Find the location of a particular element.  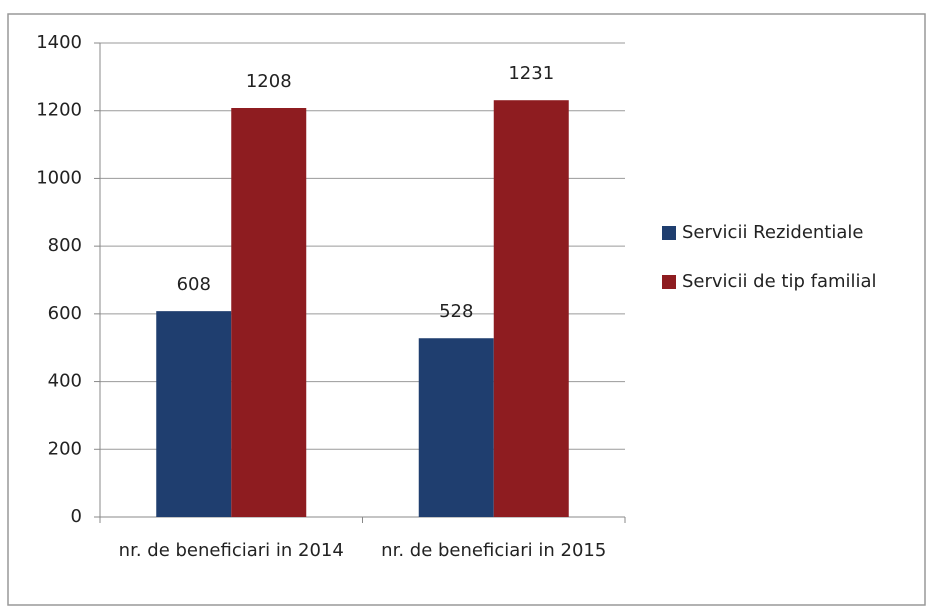

y-tick-label: 600 is located at coordinates (65, 313).